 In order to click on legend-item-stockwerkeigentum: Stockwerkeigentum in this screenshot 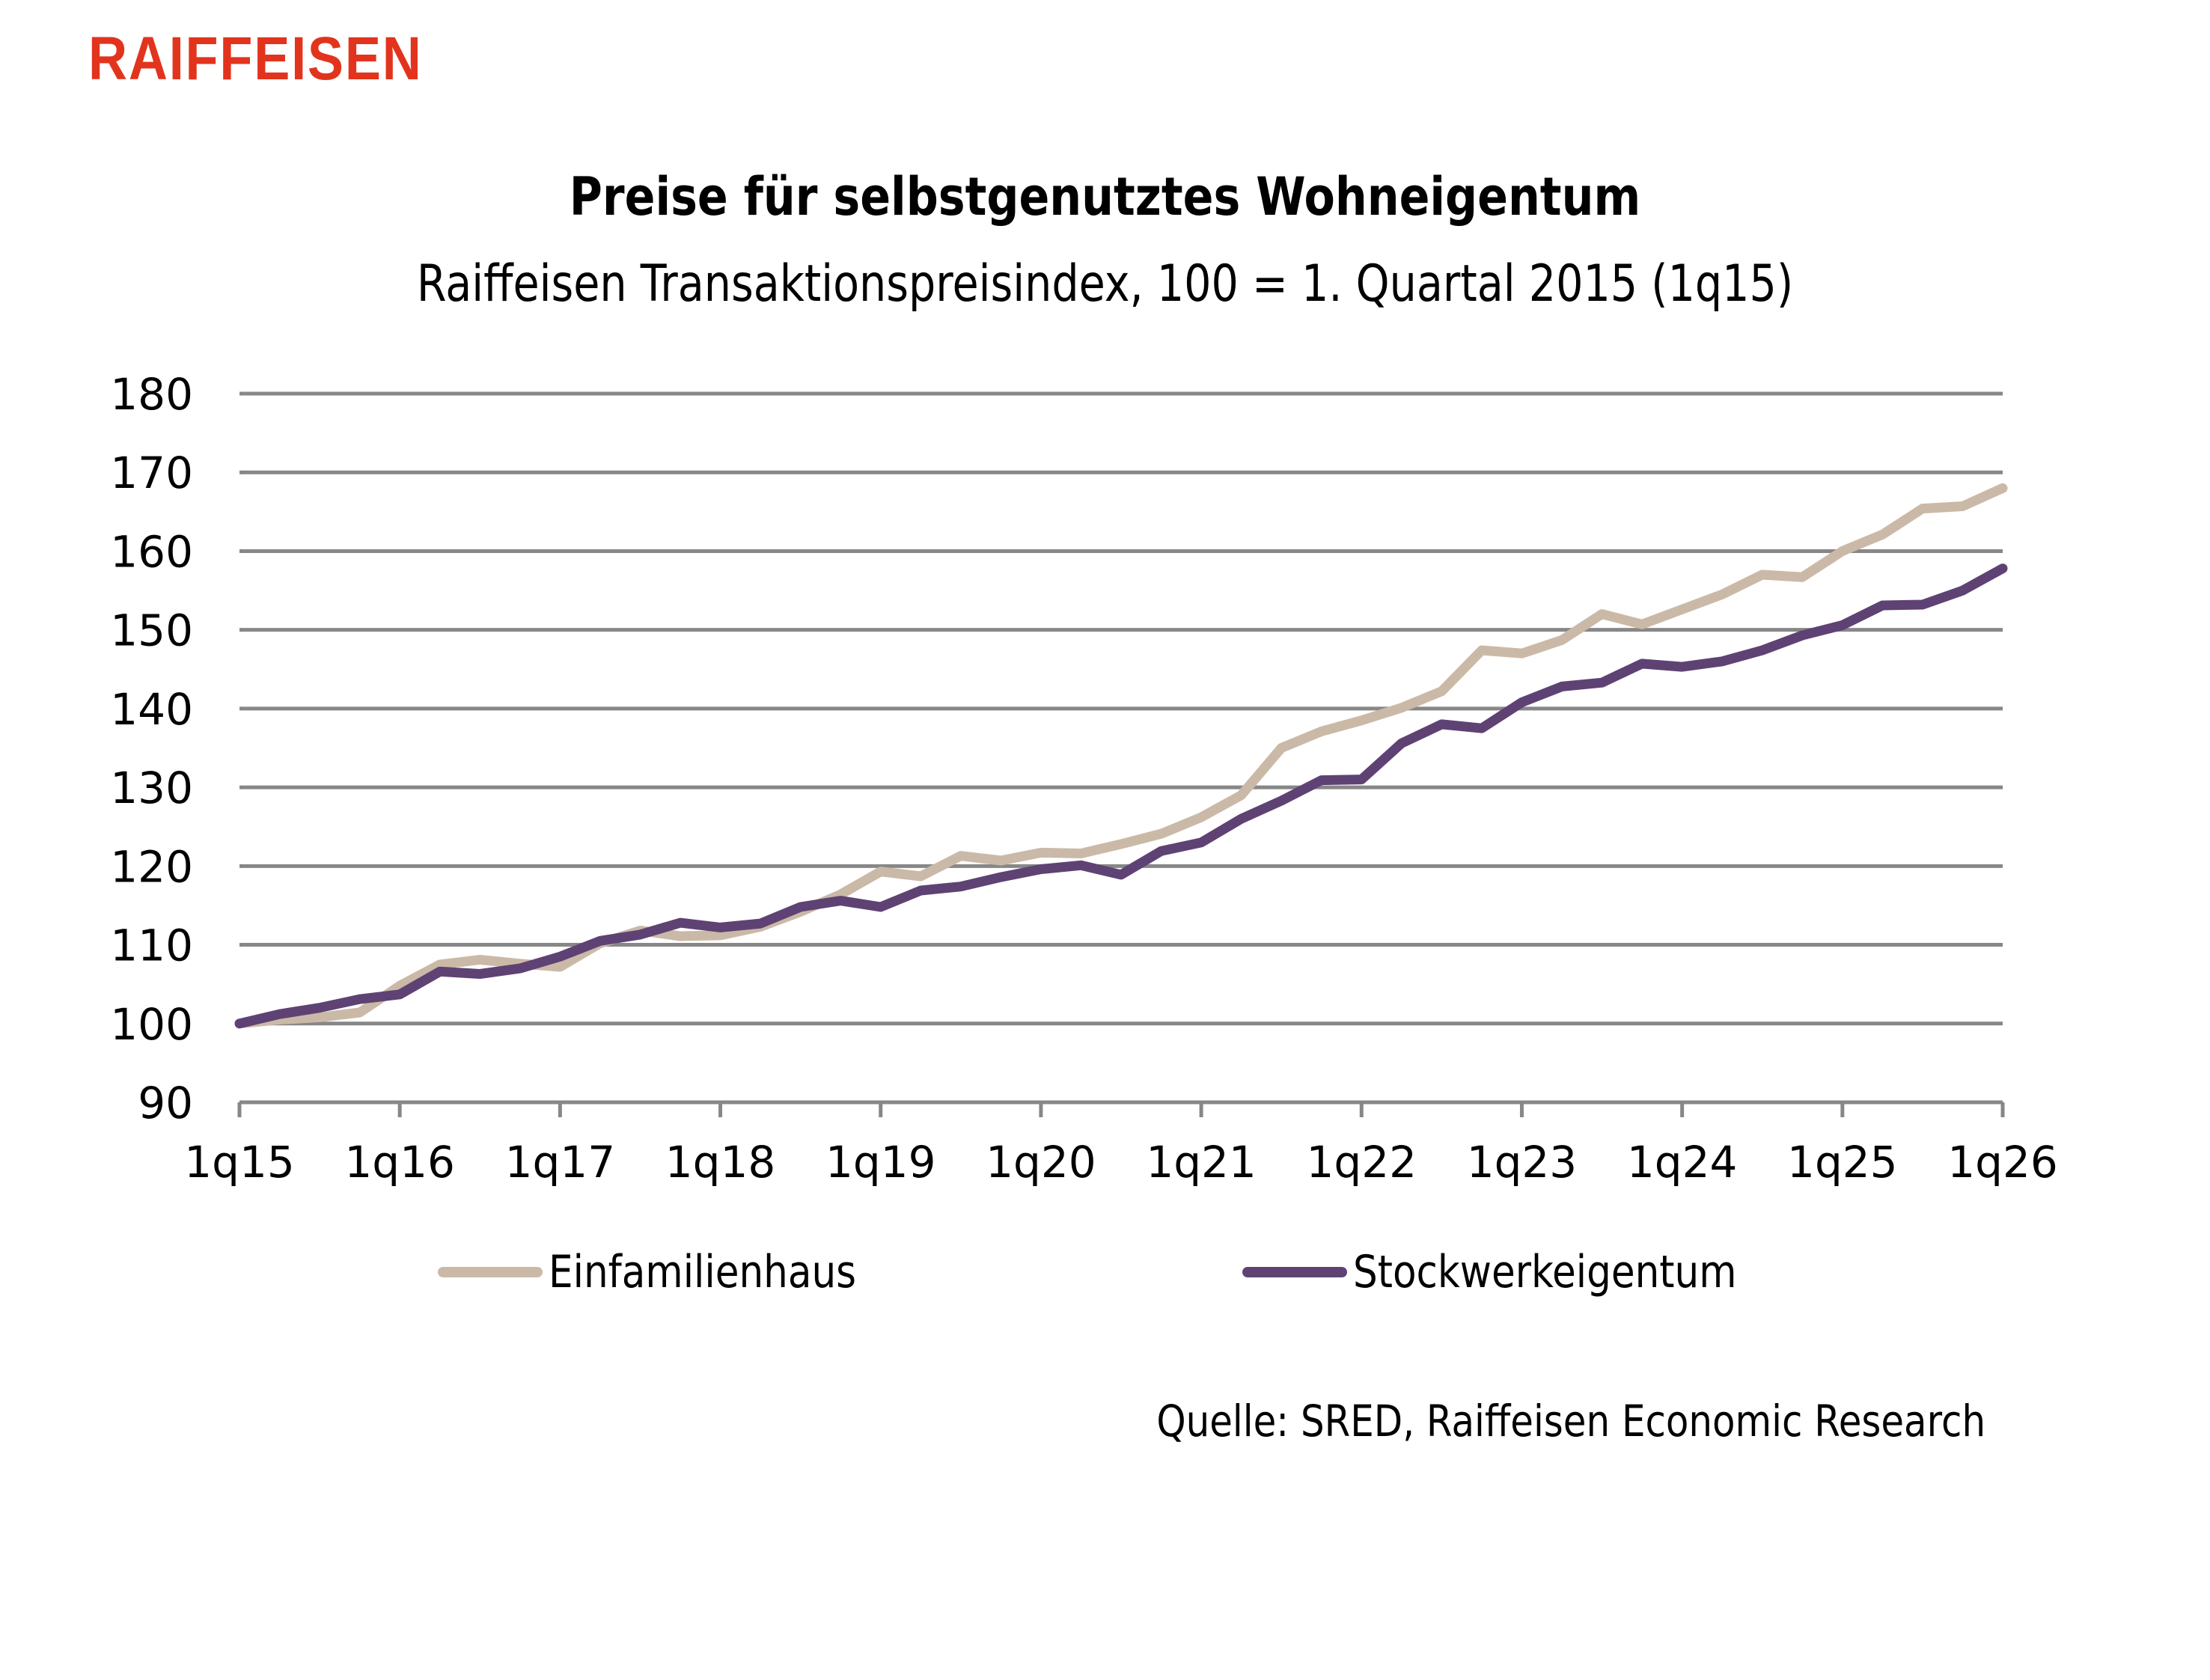, I will do `click(1520, 1272)`.